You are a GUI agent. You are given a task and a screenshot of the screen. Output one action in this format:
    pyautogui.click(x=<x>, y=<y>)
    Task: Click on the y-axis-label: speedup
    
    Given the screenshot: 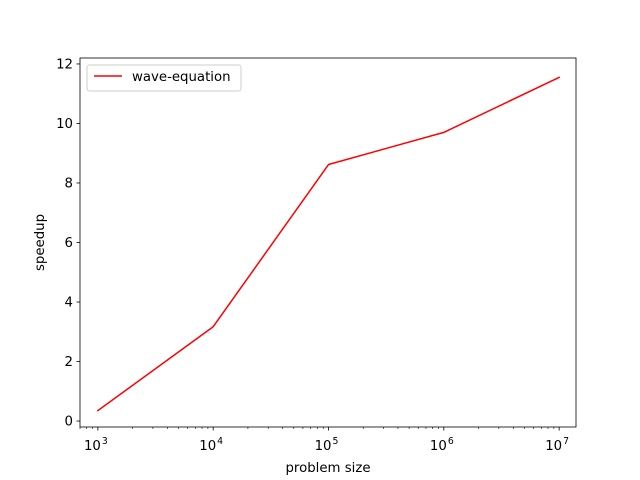 What is the action you would take?
    pyautogui.click(x=40, y=242)
    